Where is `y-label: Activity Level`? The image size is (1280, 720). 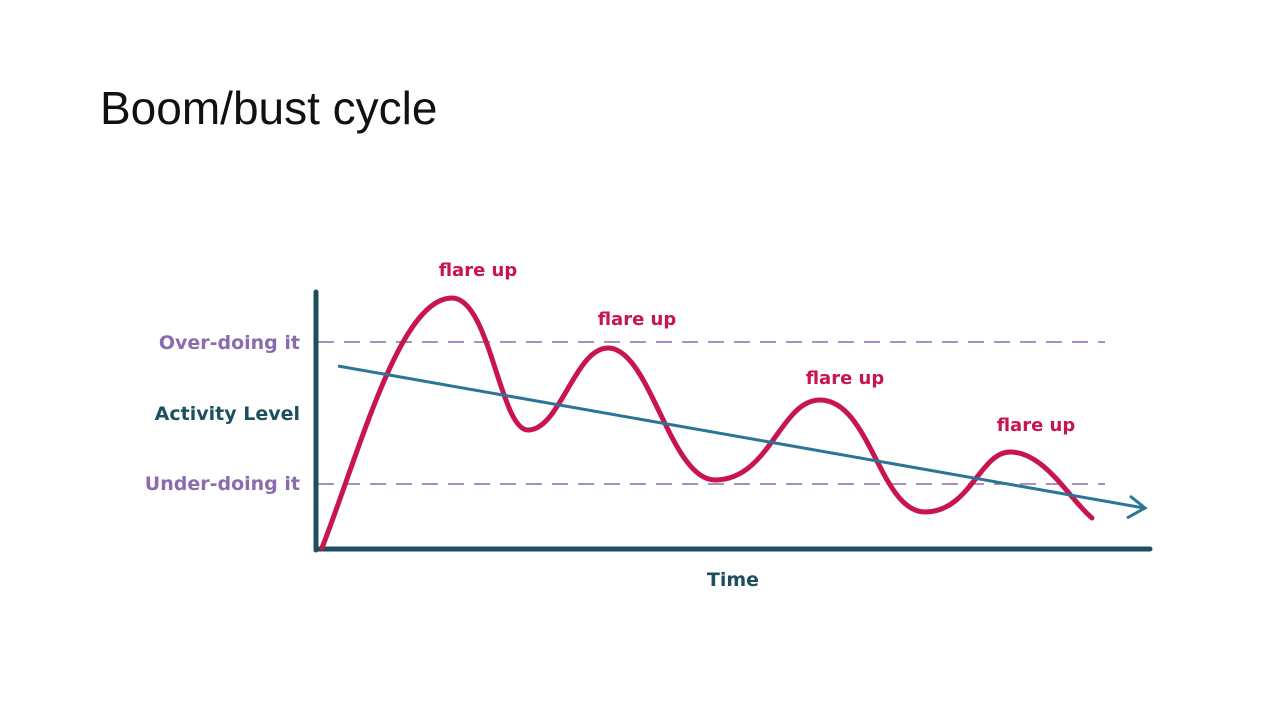
y-label: Activity Level is located at coordinates (227, 414).